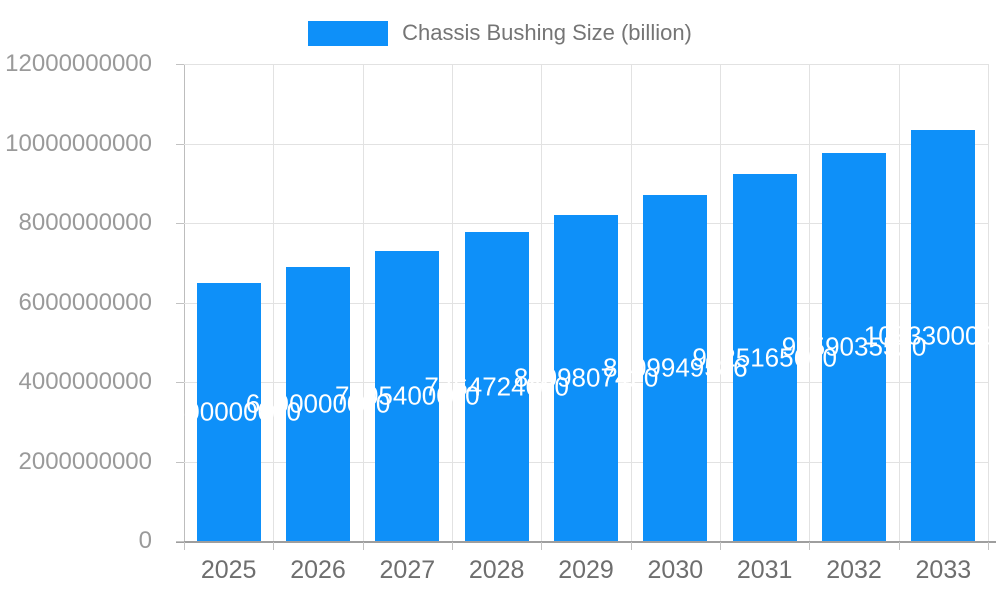 Image resolution: width=1000 pixels, height=600 pixels. Describe the element at coordinates (496, 386) in the screenshot. I see `bar-2028` at that location.